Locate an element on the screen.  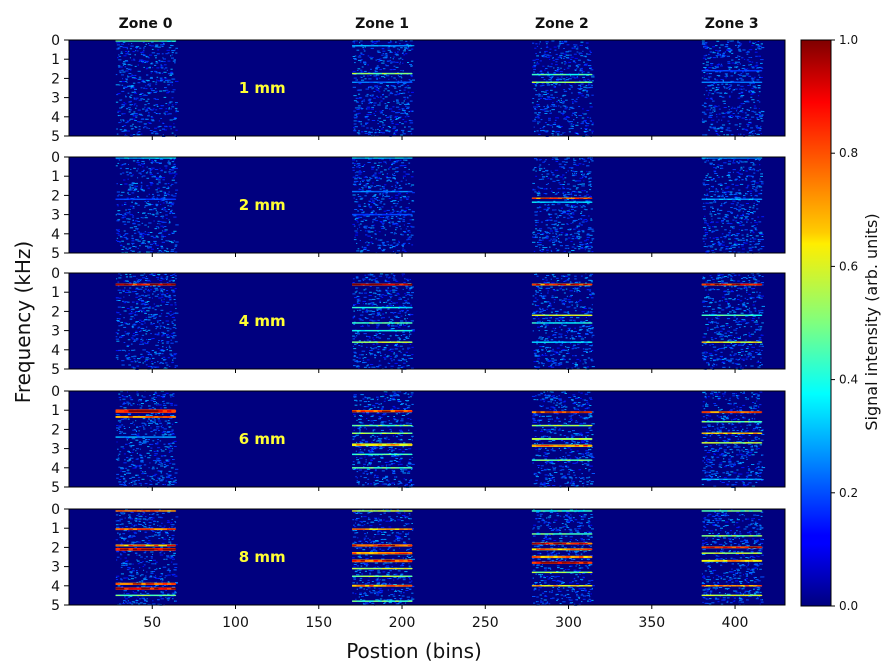
zone-0-signal is located at coordinates (147, 88).